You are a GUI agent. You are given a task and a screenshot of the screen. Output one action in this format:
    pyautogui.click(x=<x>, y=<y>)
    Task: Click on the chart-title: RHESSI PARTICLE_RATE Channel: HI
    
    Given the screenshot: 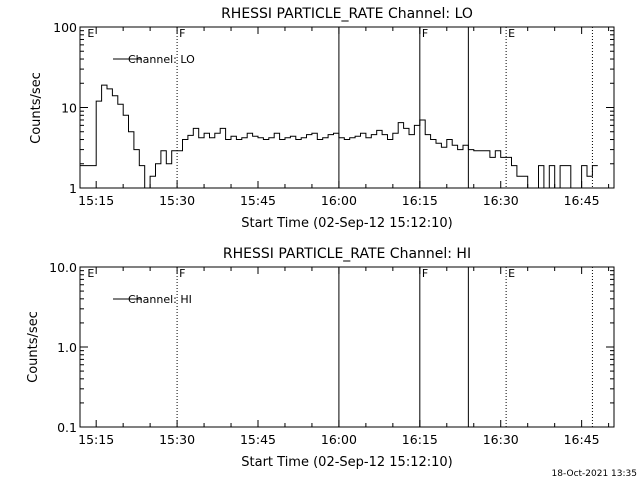 What is the action you would take?
    pyautogui.click(x=347, y=254)
    